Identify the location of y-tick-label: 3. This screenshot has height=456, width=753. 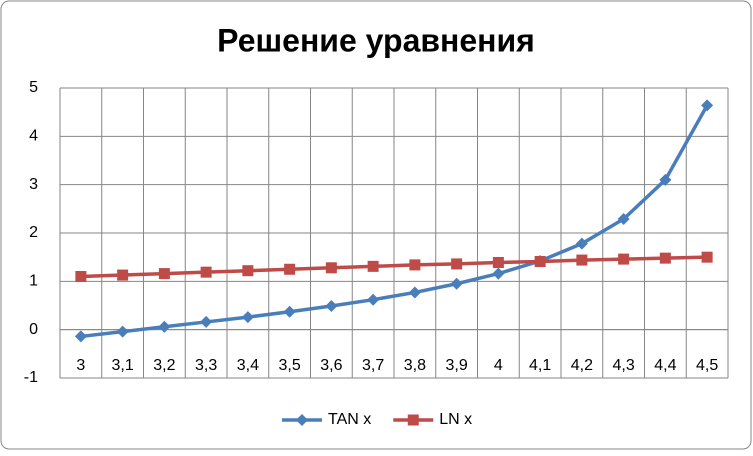
(33, 184).